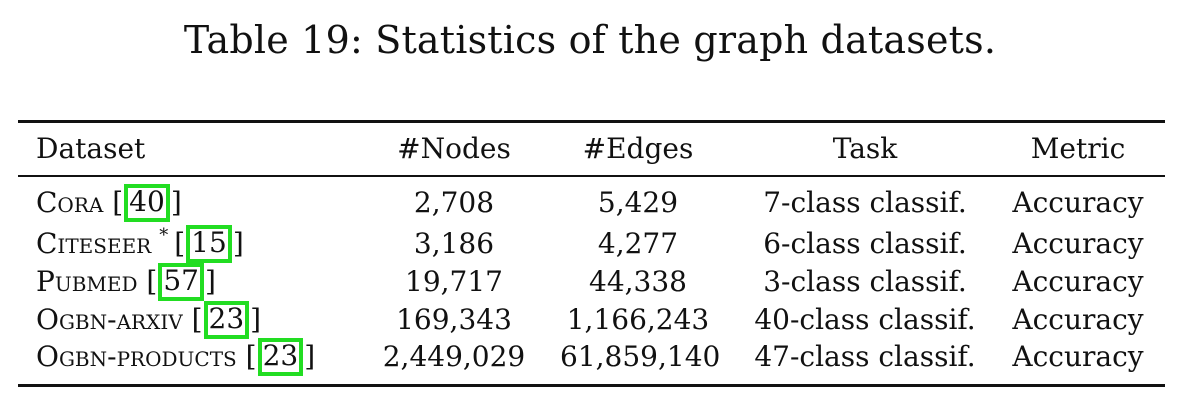 This screenshot has width=1180, height=410. I want to click on header-dataset: Dataset, so click(91, 148).